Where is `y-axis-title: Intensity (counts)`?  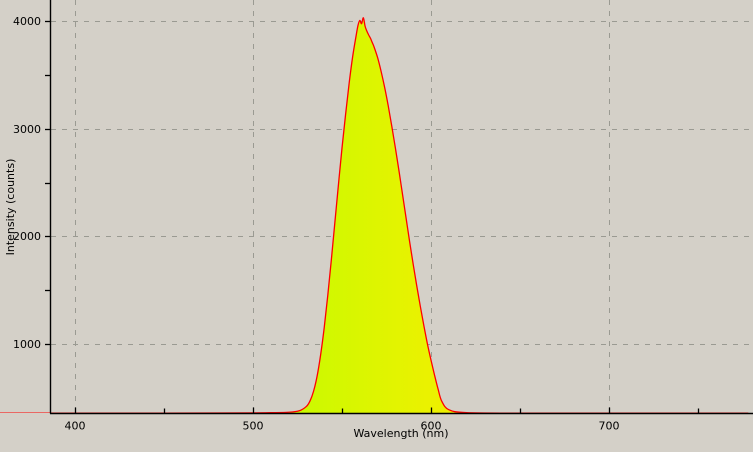
y-axis-title: Intensity (counts) is located at coordinates (10, 207).